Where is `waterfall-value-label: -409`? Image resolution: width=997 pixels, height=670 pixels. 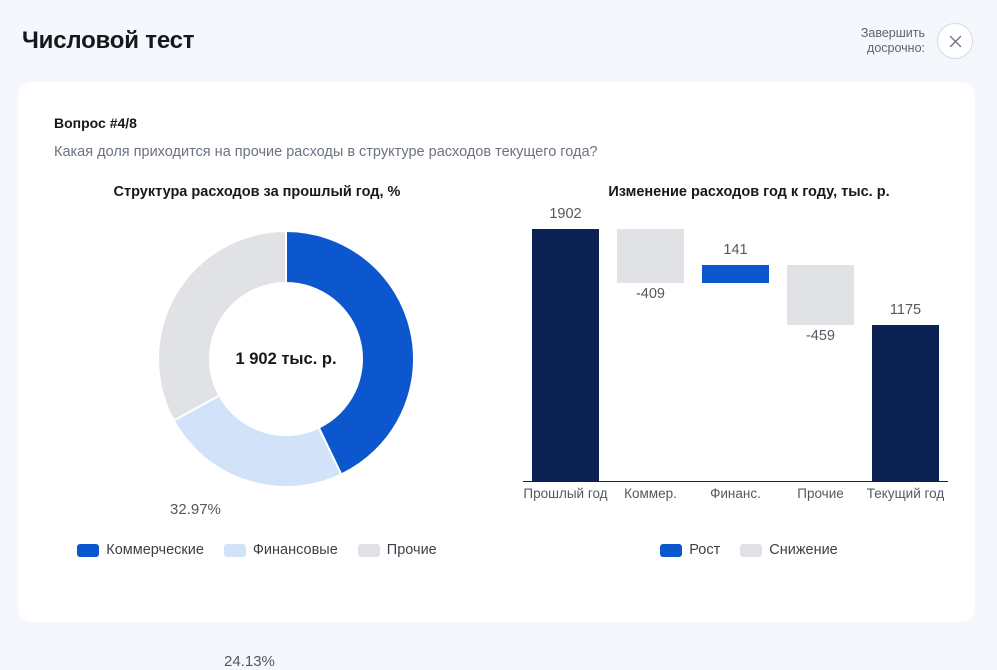 waterfall-value-label: -409 is located at coordinates (650, 294).